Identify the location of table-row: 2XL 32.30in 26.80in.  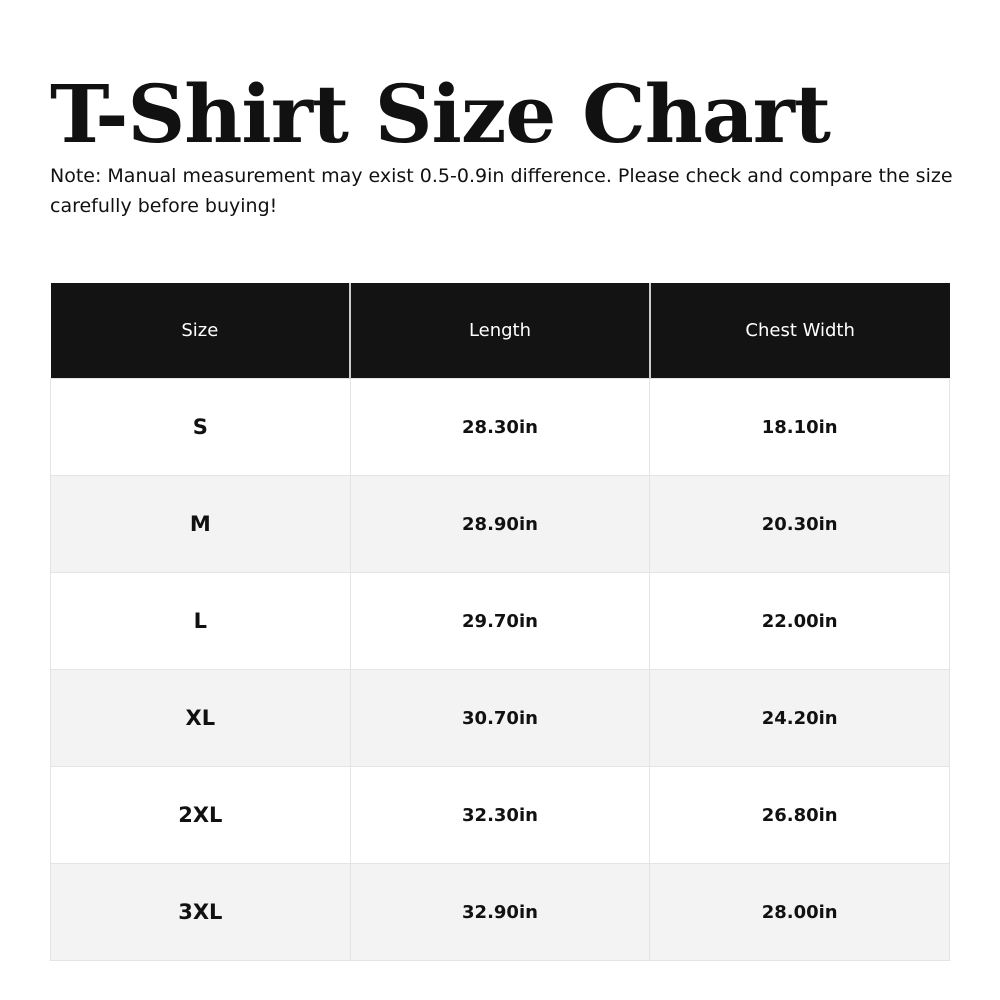
(500, 815).